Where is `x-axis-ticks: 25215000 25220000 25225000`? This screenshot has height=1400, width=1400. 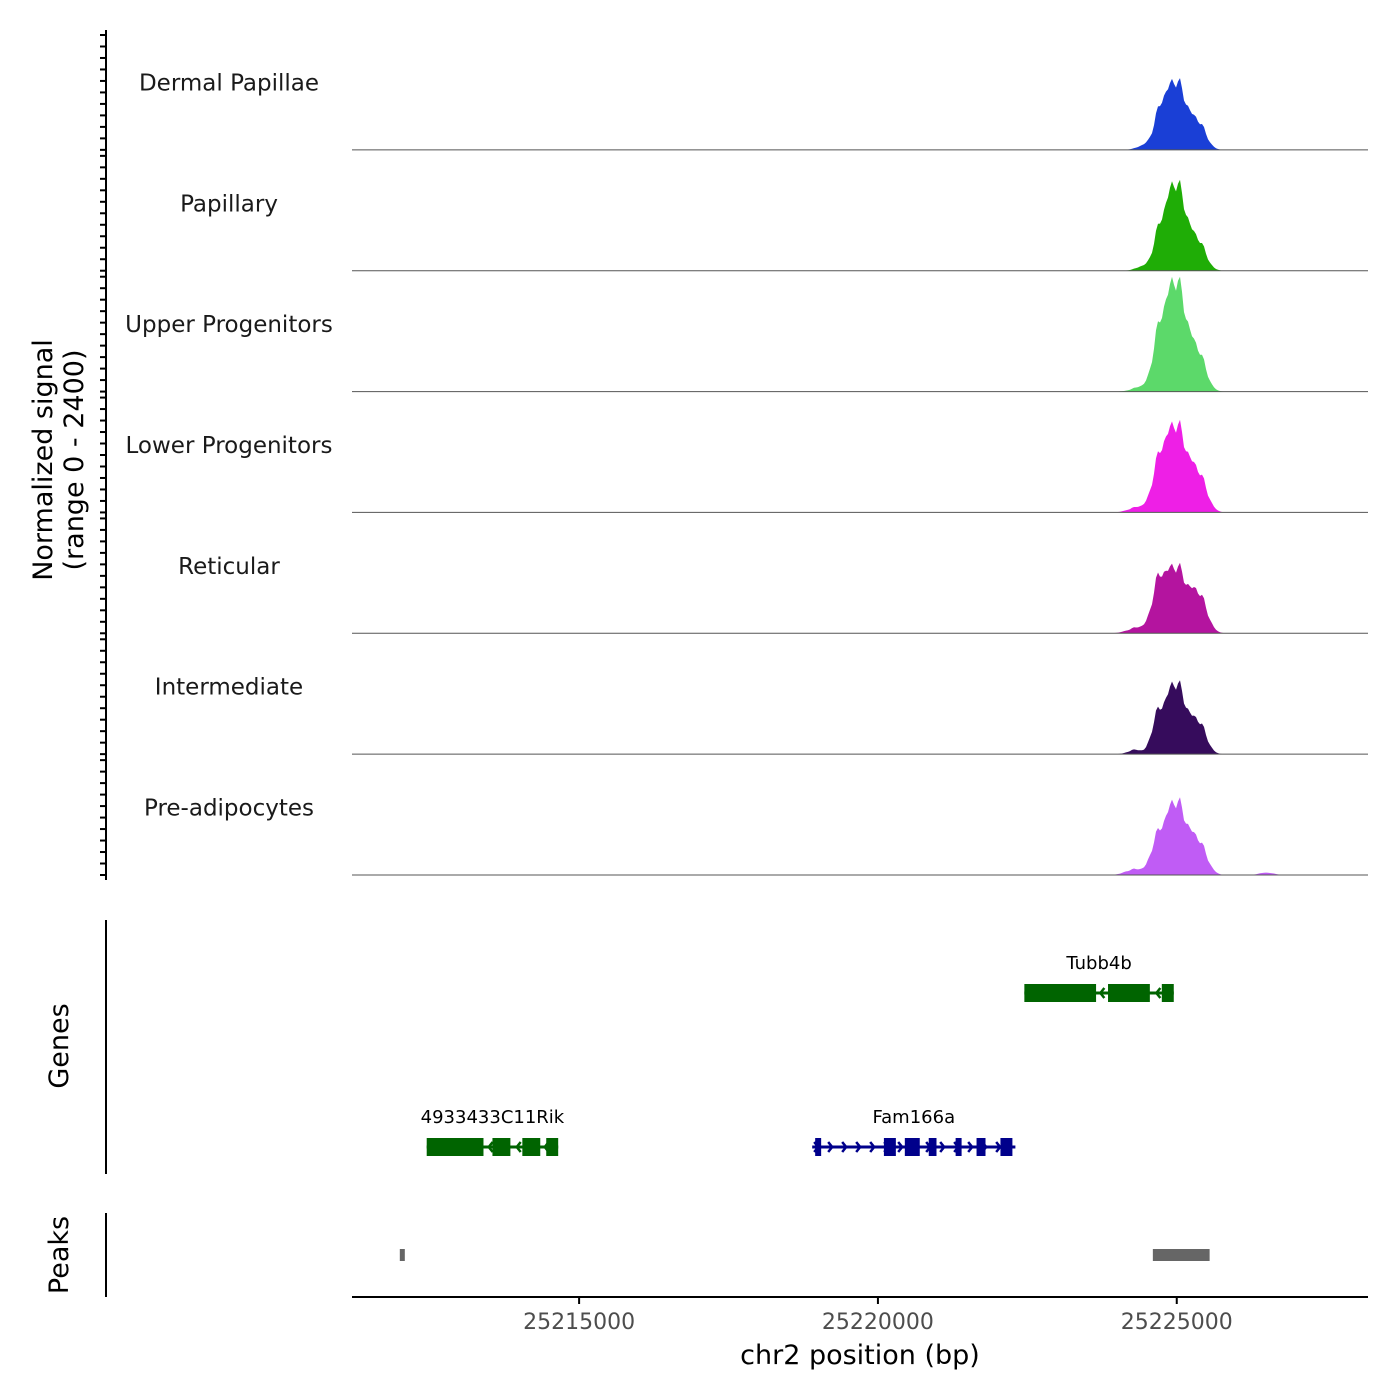
x-axis-ticks: 25215000 25220000 25225000 is located at coordinates (878, 1316).